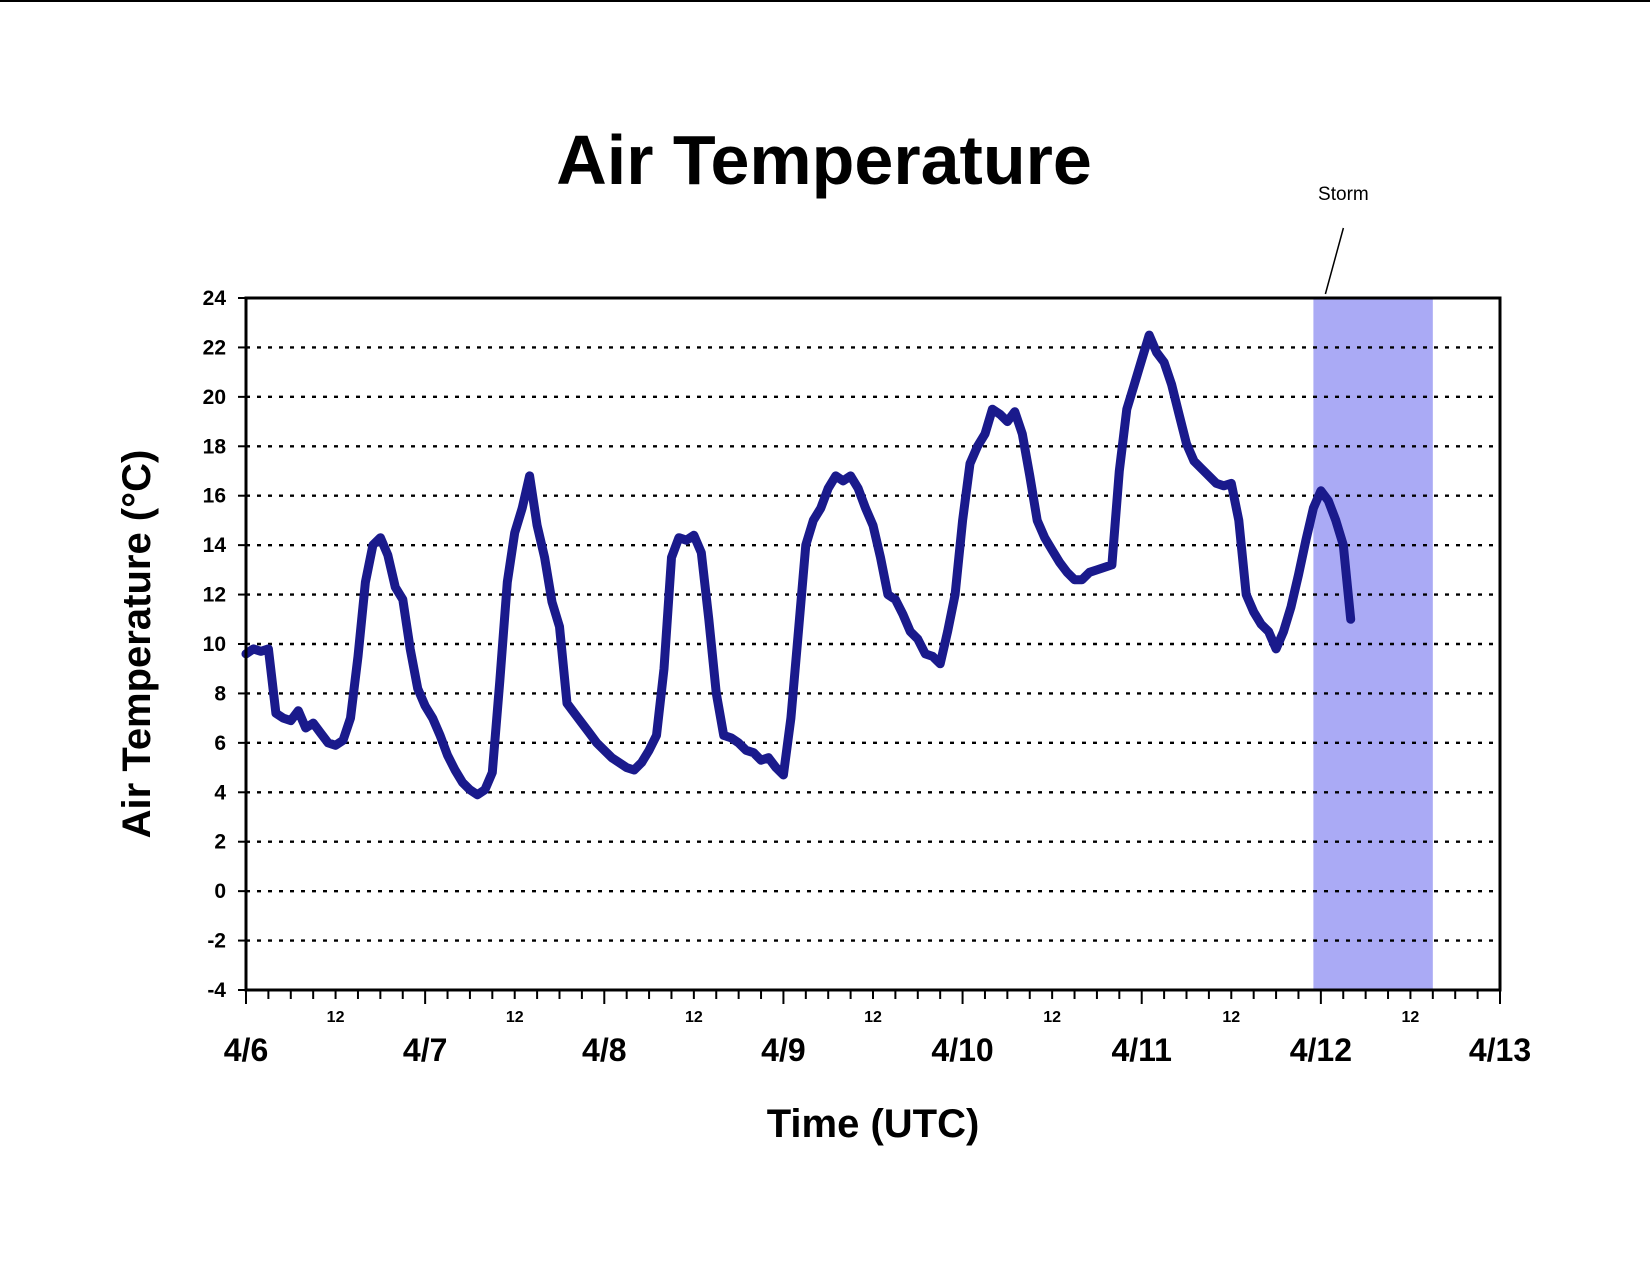 This screenshot has height=1275, width=1650. What do you see at coordinates (825, 1) in the screenshot?
I see `top-rule` at bounding box center [825, 1].